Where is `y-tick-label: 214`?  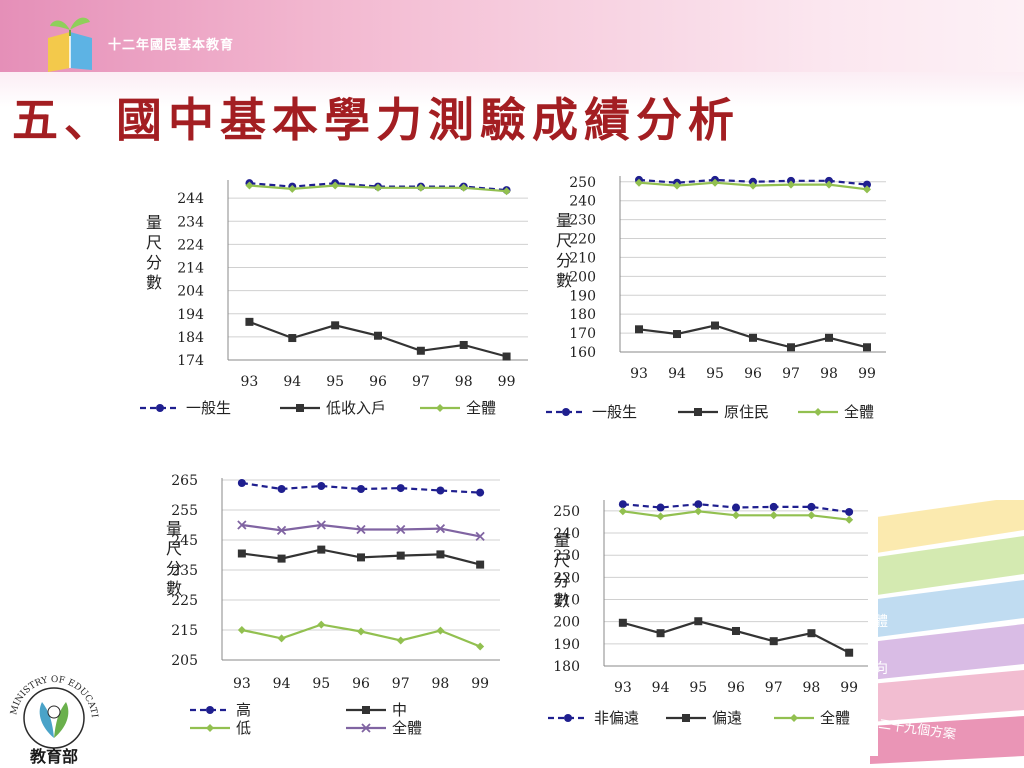
y-tick-label: 214 is located at coordinates (190, 269).